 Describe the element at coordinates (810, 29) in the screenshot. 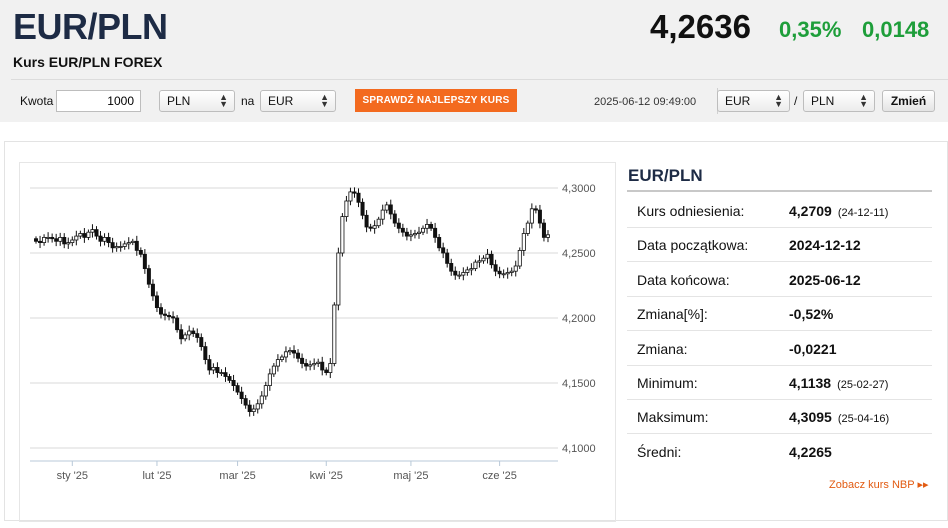

I see `change-percent: 0,35%` at that location.